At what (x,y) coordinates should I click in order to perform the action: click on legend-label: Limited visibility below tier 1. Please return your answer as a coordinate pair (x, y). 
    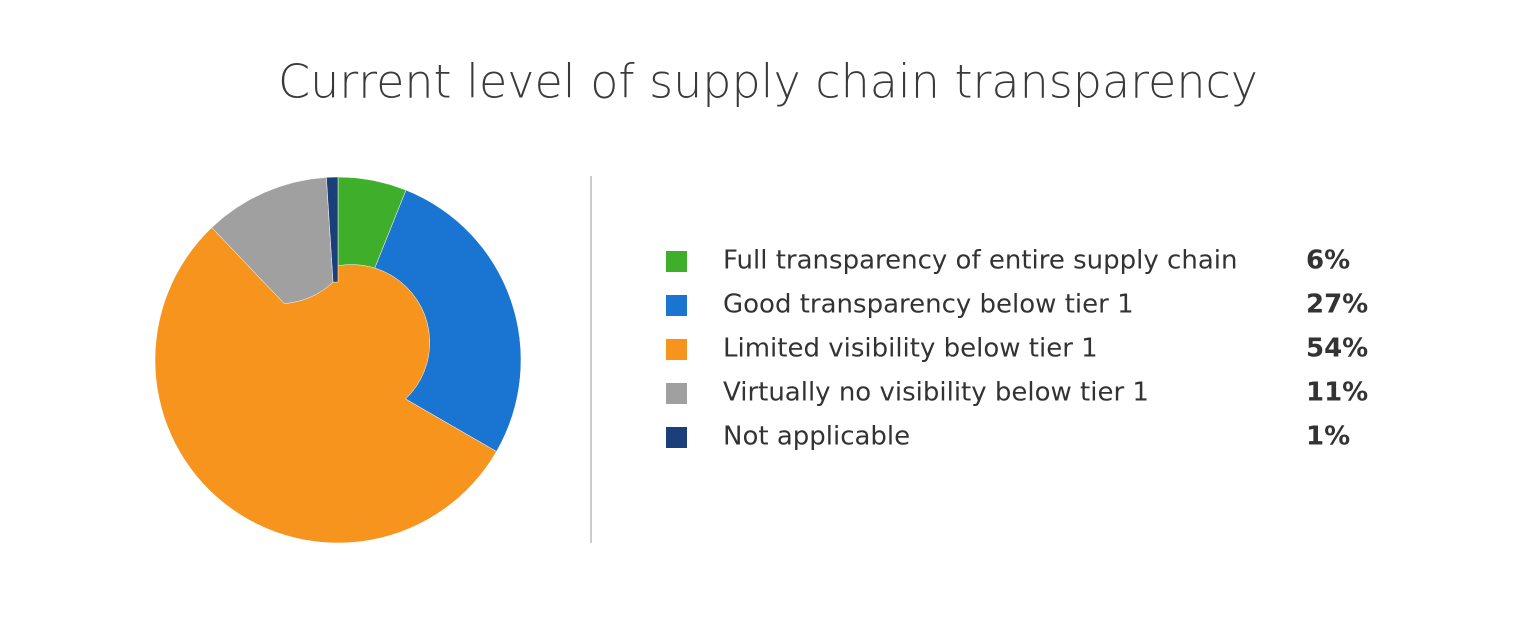
    Looking at the image, I should click on (910, 349).